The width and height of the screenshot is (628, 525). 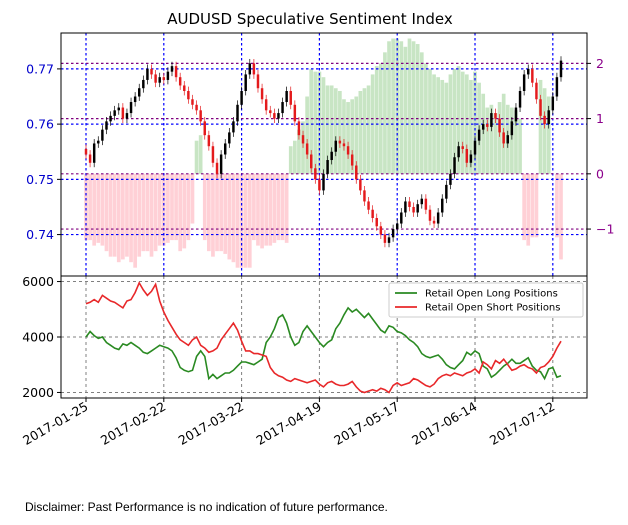 I want to click on date-tick-label: 2017-07-12, so click(x=522, y=423).